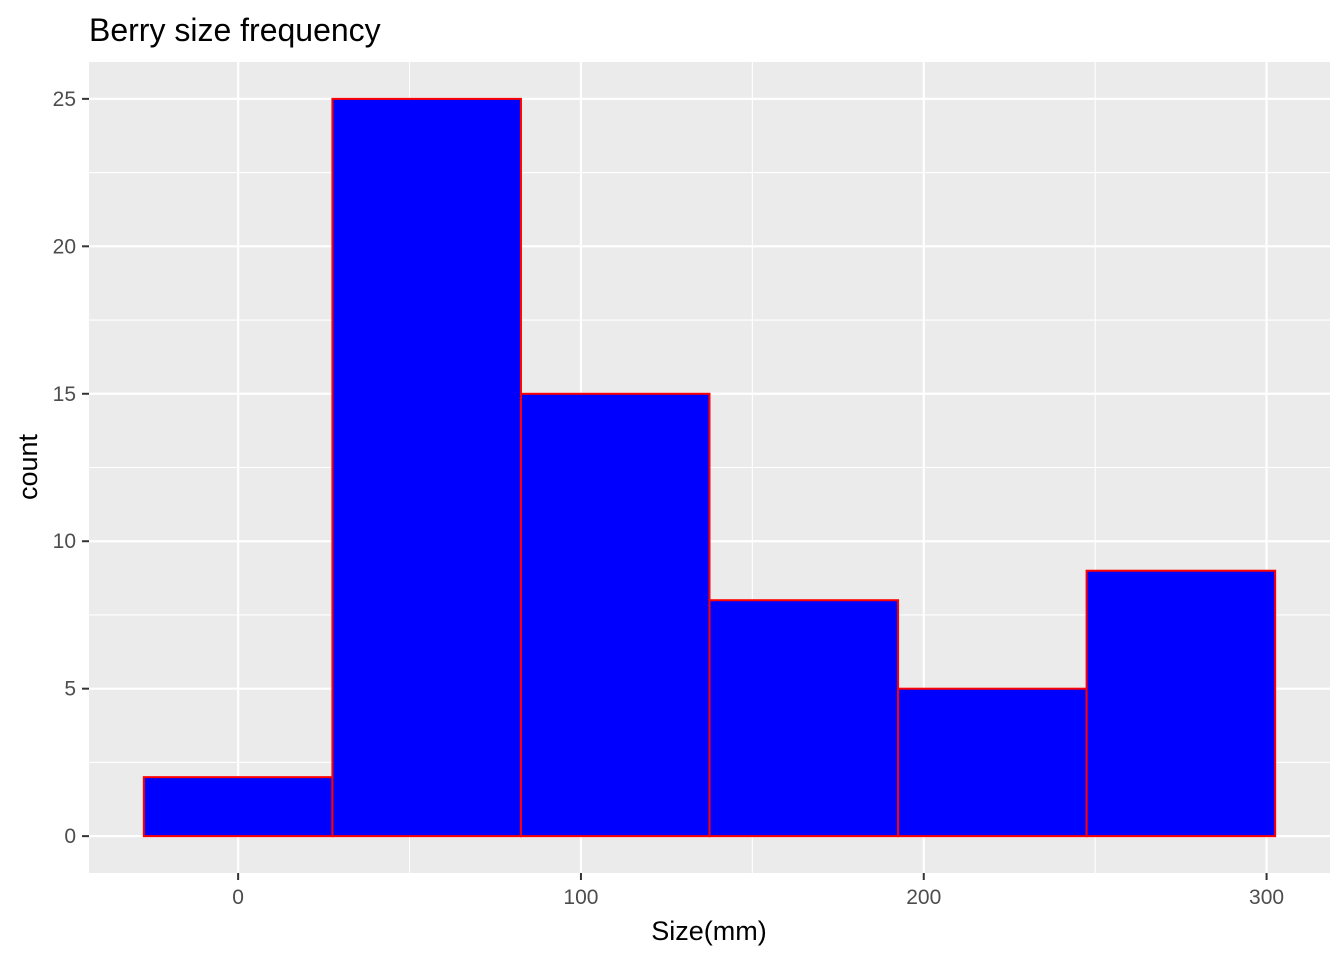  What do you see at coordinates (709, 931) in the screenshot?
I see `x-axis-title: Size(mm)` at bounding box center [709, 931].